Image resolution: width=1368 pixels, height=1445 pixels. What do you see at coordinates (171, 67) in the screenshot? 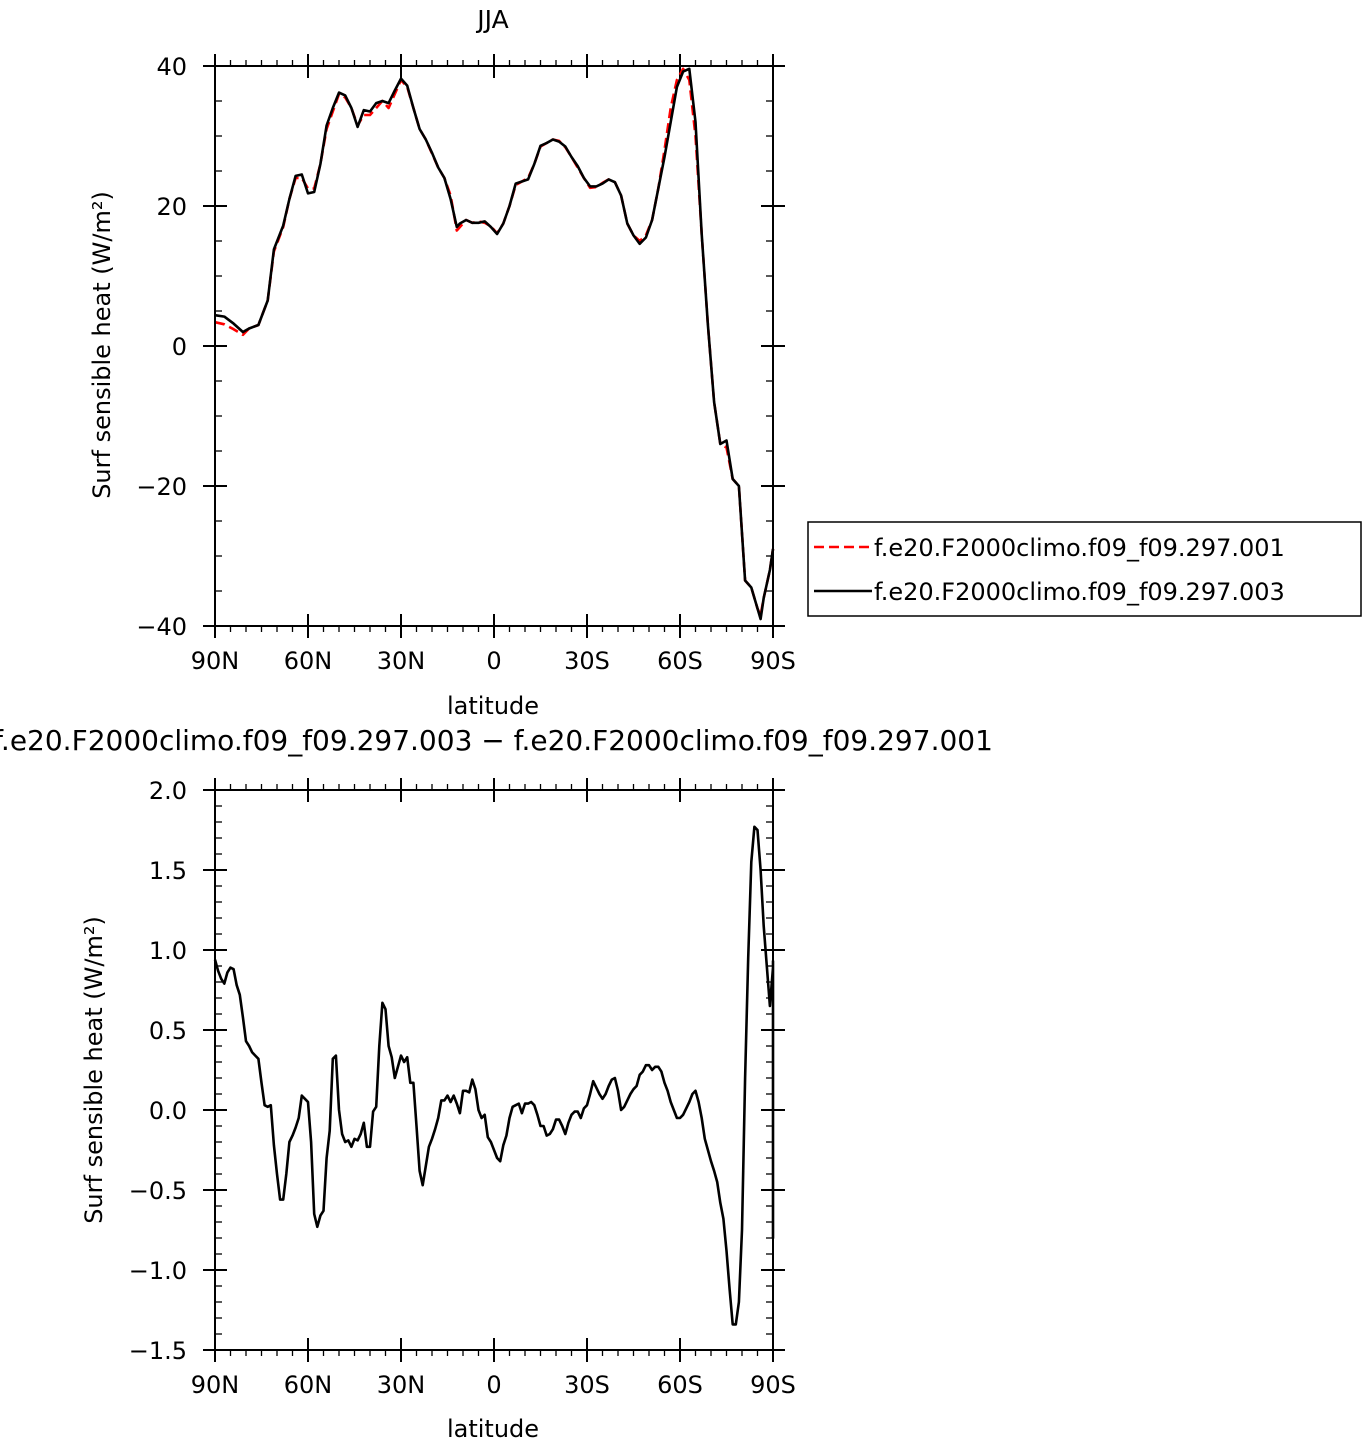
I see `y-tick-label: 40` at bounding box center [171, 67].